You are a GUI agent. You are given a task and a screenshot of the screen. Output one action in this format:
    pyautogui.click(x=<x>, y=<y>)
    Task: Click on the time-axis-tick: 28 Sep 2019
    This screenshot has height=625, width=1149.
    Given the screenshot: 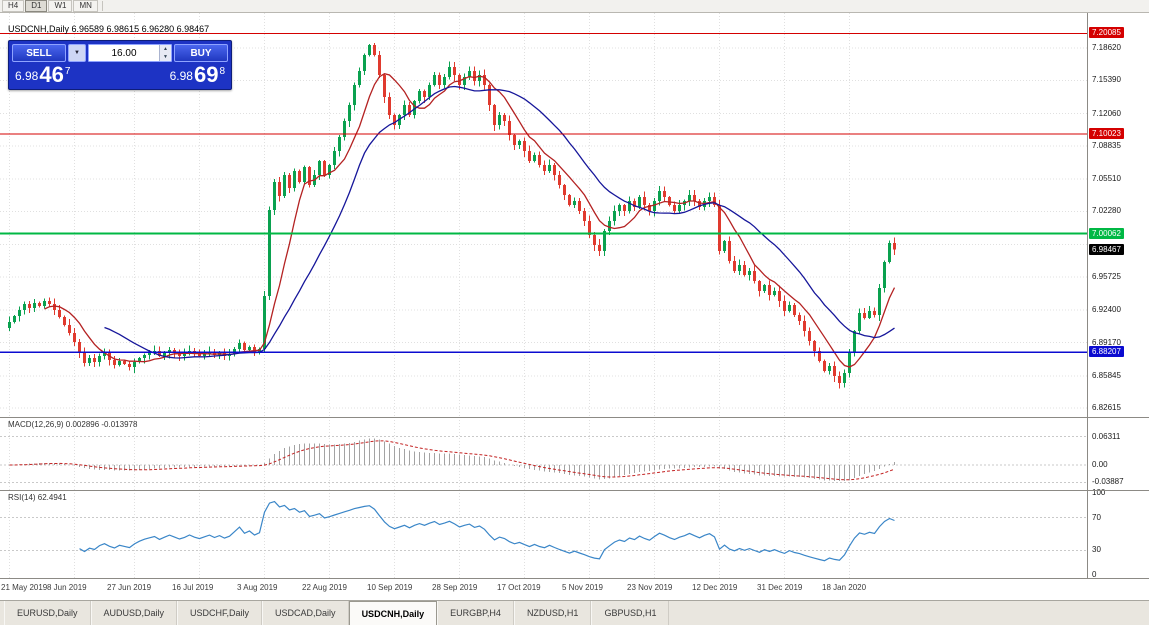 What is the action you would take?
    pyautogui.click(x=455, y=587)
    